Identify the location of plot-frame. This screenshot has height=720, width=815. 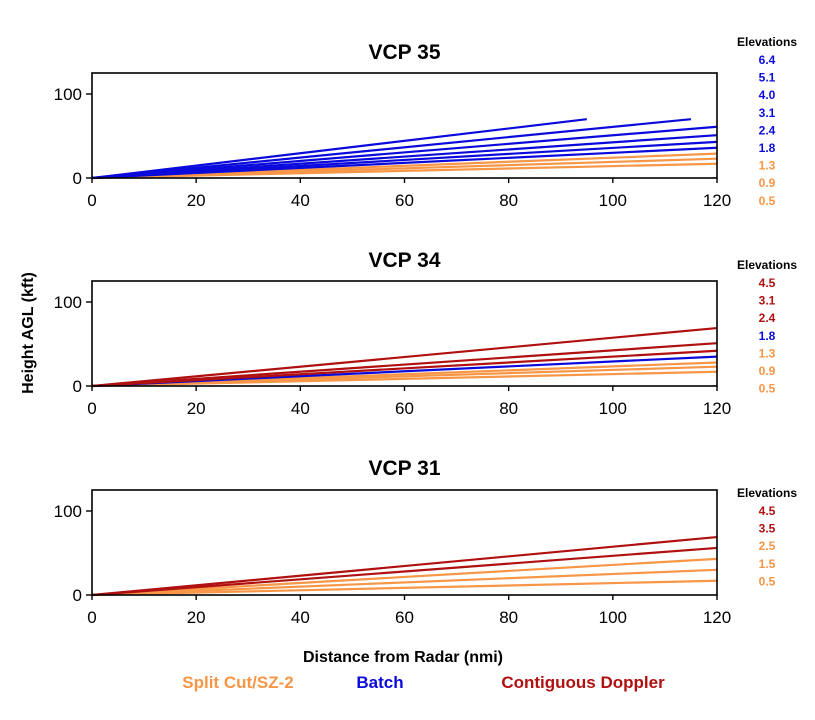
(404, 542).